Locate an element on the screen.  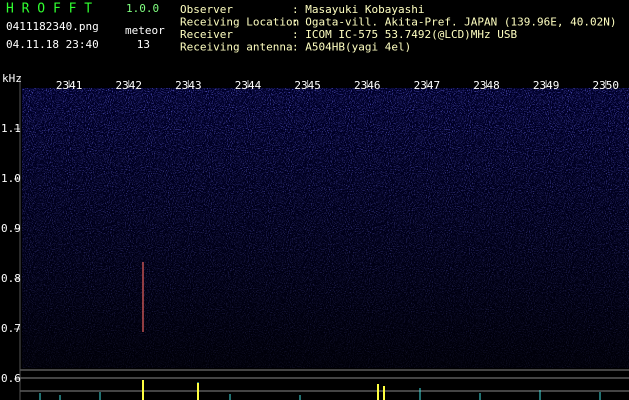
y-tick-label: 0.8 is located at coordinates (11, 278).